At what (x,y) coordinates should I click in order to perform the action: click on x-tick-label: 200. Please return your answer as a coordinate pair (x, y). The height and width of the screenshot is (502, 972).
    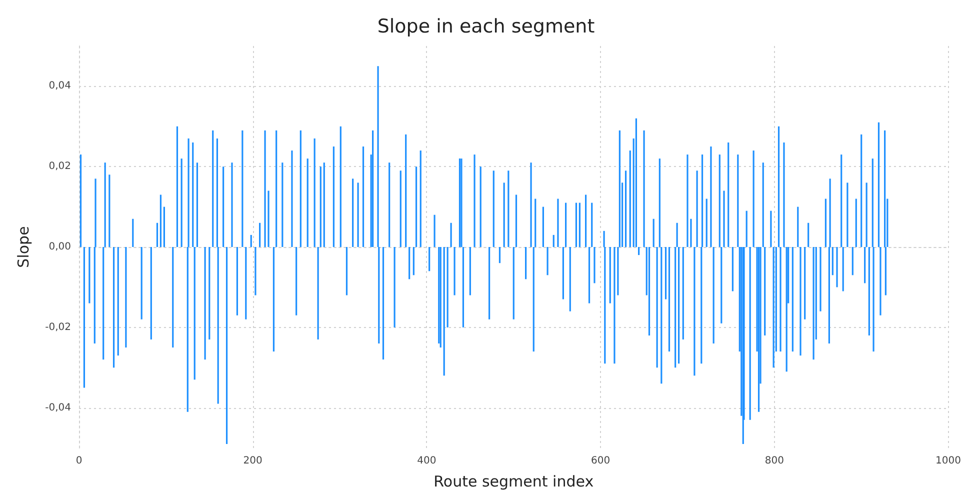
    Looking at the image, I should click on (252, 461).